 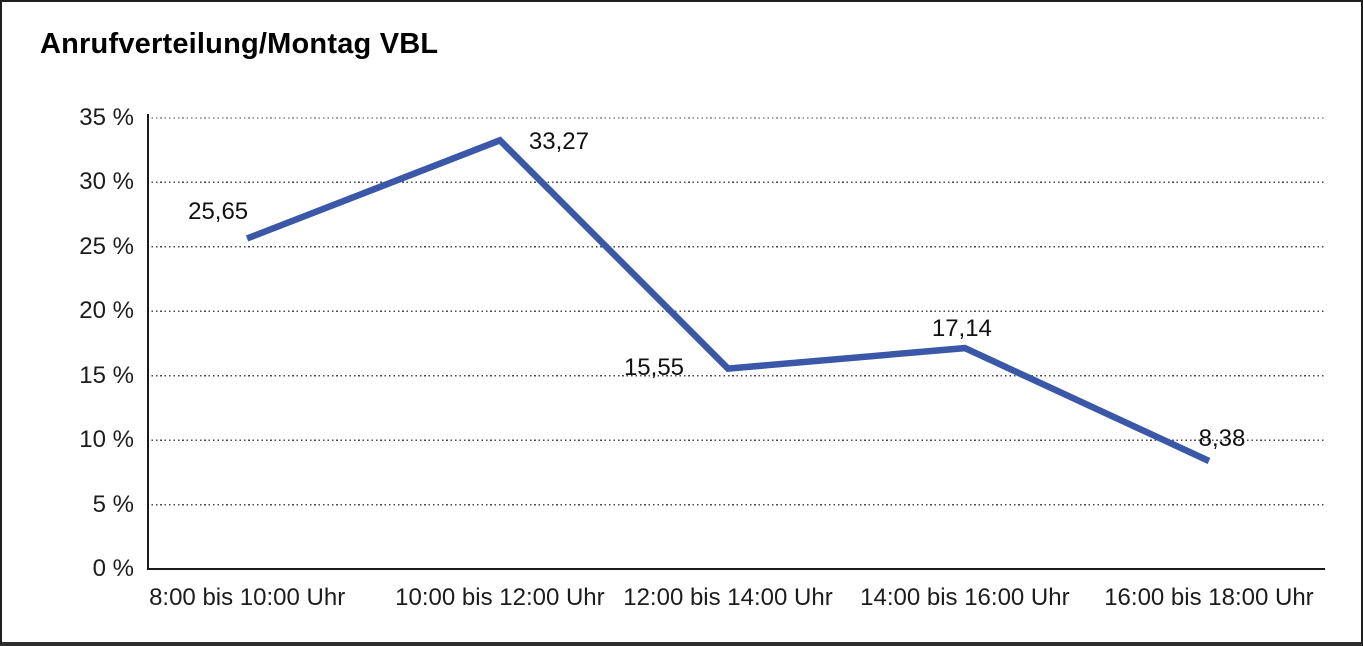 What do you see at coordinates (1209, 597) in the screenshot?
I see `x-category-label: 16:00 bis 18:00 Uhr` at bounding box center [1209, 597].